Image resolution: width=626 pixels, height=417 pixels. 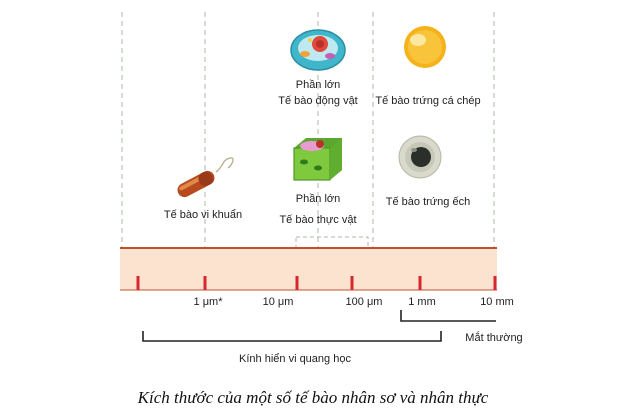 I want to click on light-microscope-bracket, so click(x=292, y=336).